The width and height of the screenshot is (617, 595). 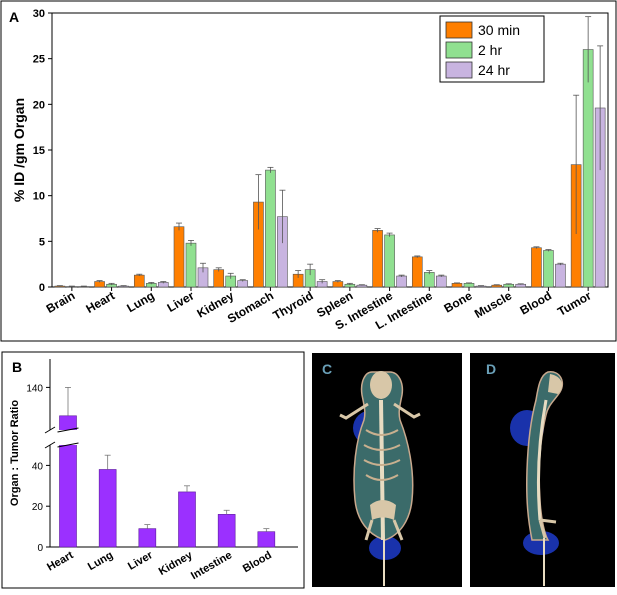 What do you see at coordinates (19, 150) in the screenshot?
I see `y-axis-label-a: % ID /gm Organ` at bounding box center [19, 150].